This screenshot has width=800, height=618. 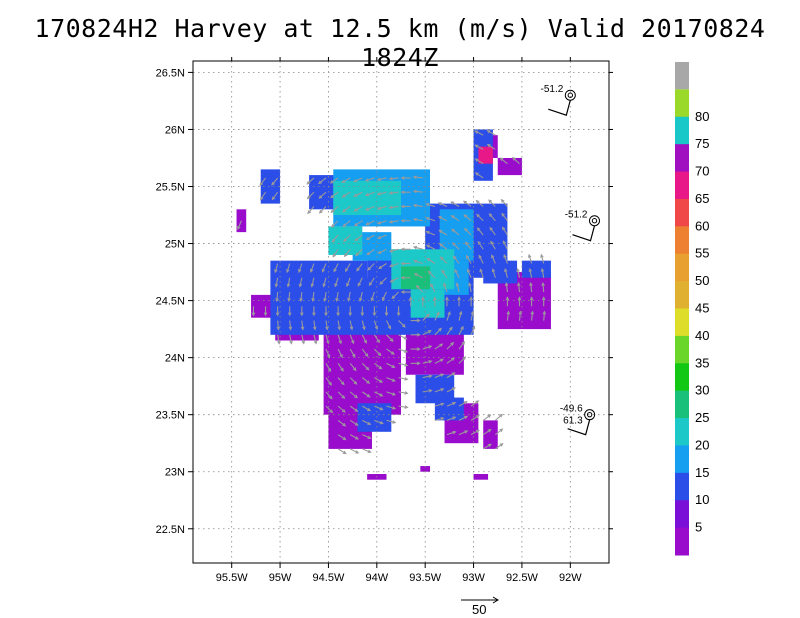 What do you see at coordinates (485, 155) in the screenshot?
I see `region-magenta-cell` at bounding box center [485, 155].